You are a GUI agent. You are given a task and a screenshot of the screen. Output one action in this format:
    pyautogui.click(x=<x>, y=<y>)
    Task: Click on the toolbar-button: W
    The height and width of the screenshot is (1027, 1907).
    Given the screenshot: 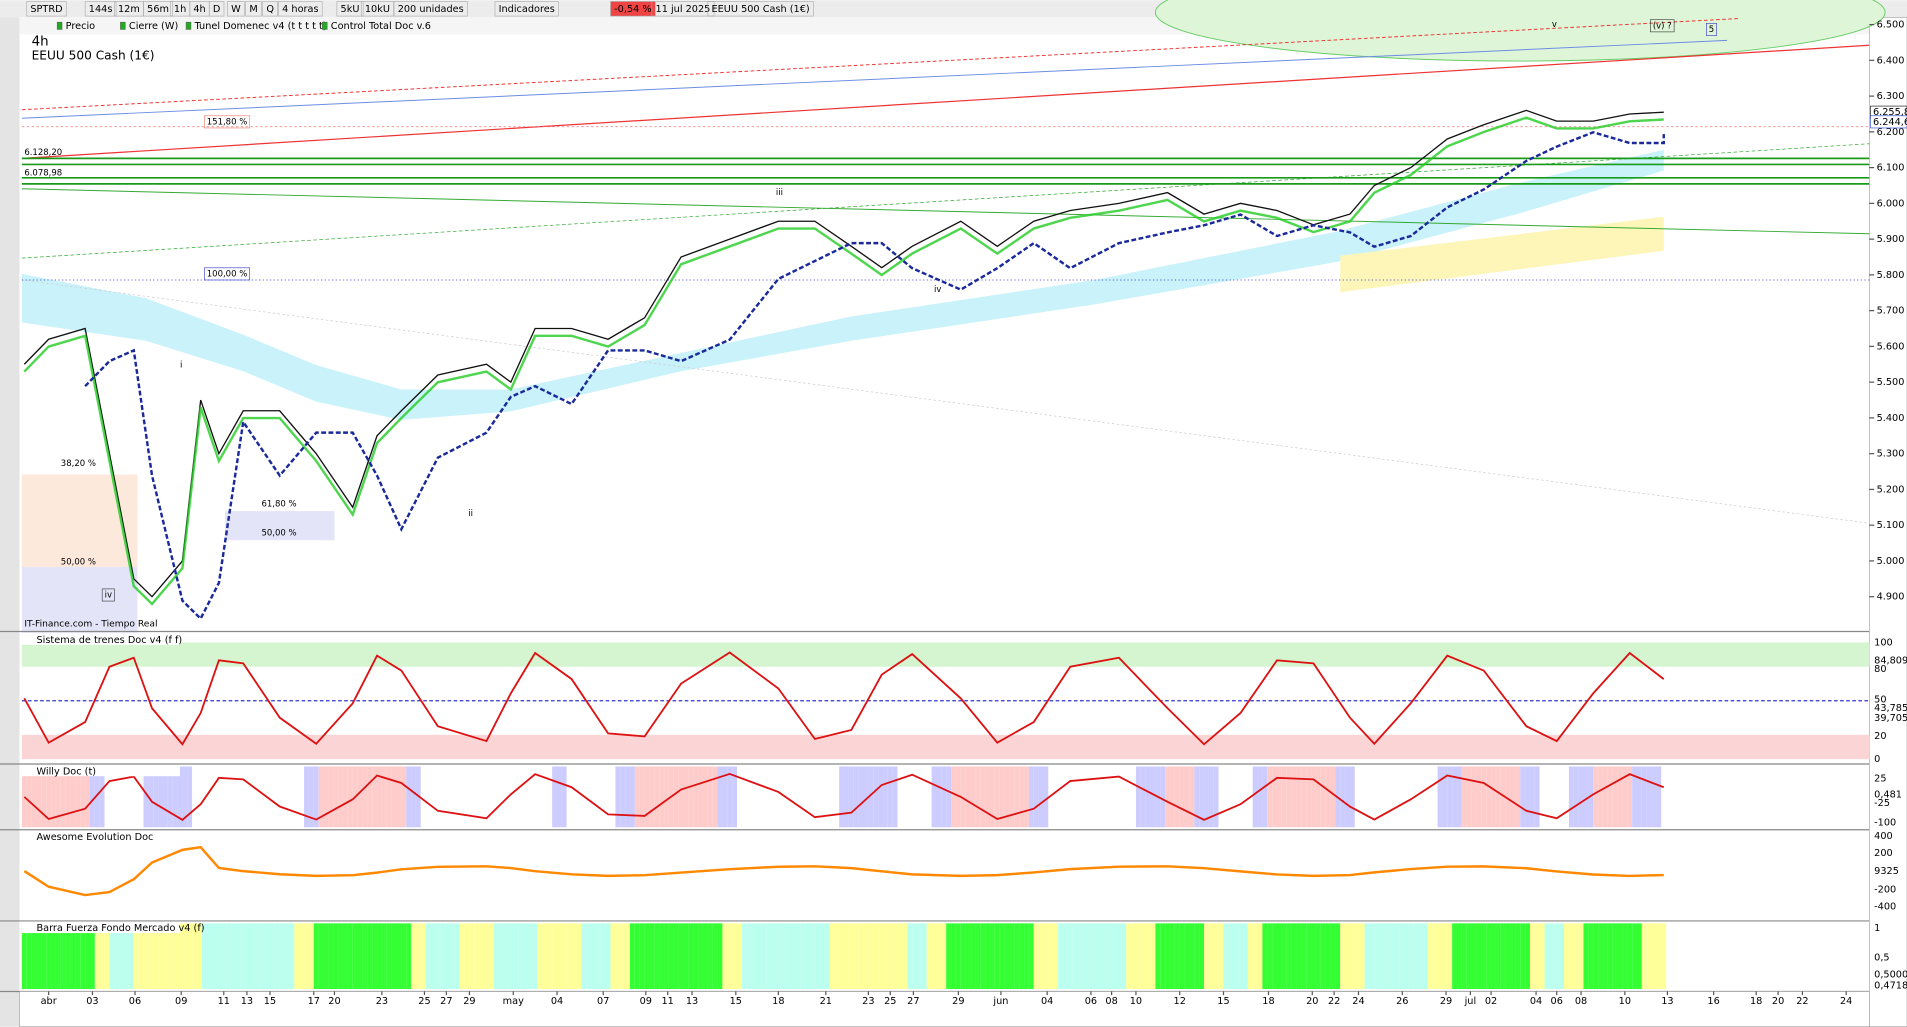 What is the action you would take?
    pyautogui.click(x=236, y=9)
    